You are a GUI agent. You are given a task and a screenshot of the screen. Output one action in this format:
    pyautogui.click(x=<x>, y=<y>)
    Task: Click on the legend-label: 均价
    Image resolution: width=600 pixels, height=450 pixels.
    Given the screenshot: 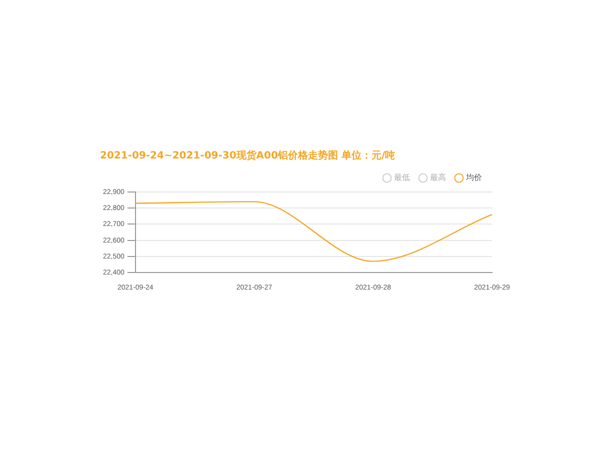 What is the action you would take?
    pyautogui.click(x=473, y=177)
    